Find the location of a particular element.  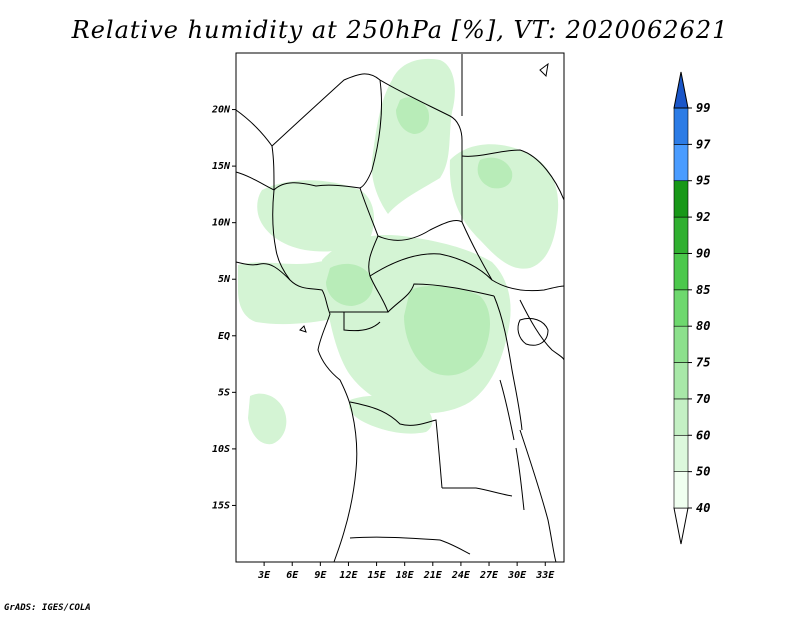

lon-tick-label: 33E is located at coordinates (545, 575).